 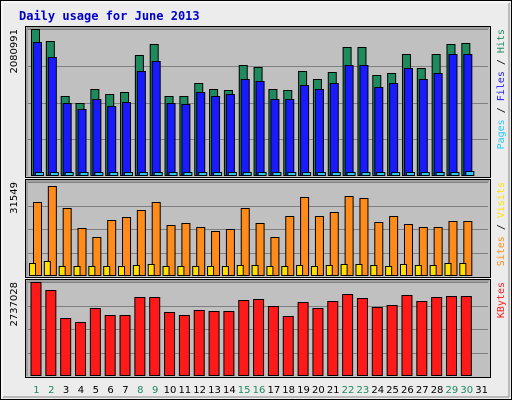 What do you see at coordinates (109, 16) in the screenshot?
I see `chart-title: Daily usage for June 2013` at bounding box center [109, 16].